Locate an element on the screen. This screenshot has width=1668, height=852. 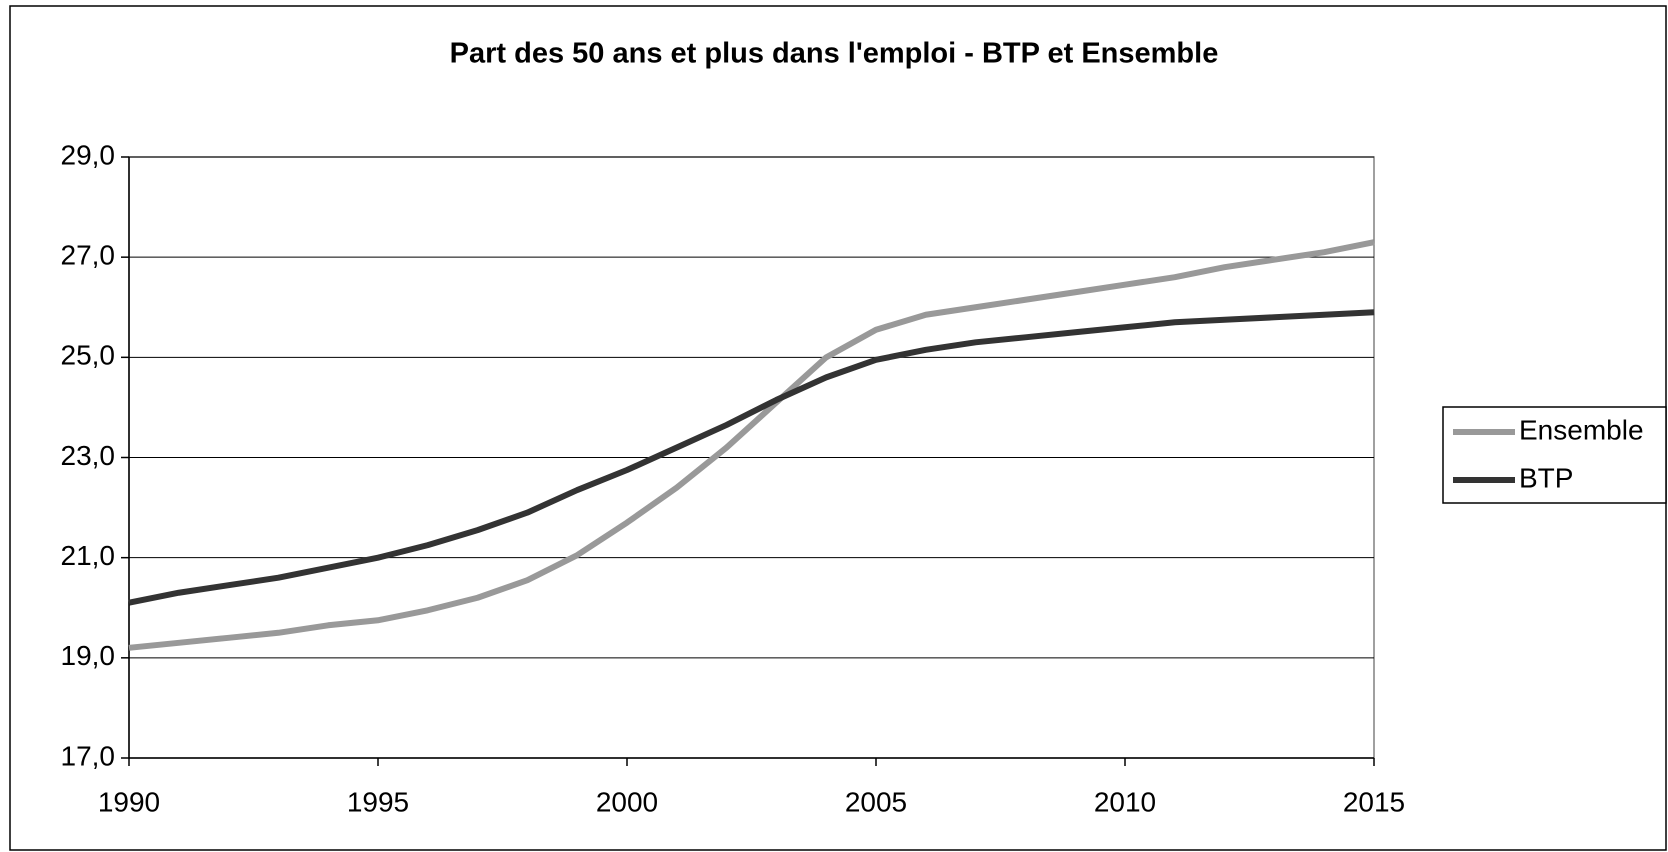
x-tick-label: 2000 is located at coordinates (627, 801).